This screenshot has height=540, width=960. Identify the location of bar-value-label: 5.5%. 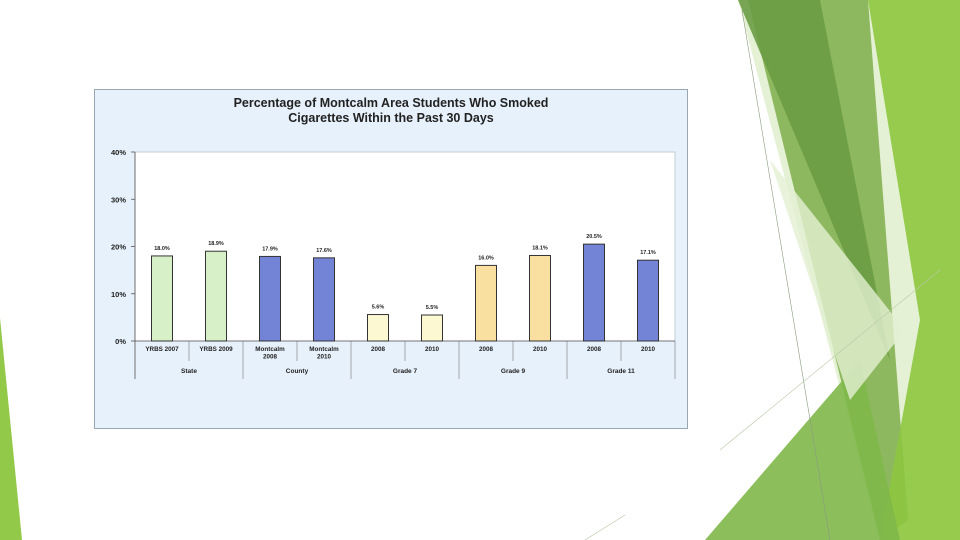
(432, 308).